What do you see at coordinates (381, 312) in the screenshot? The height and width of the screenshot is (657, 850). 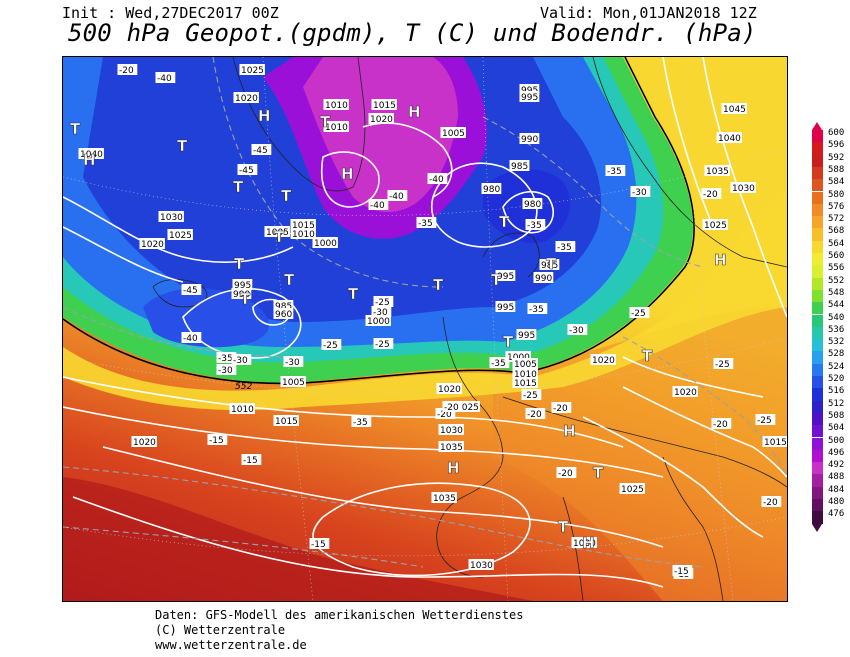 I see `temperature-label: -30` at bounding box center [381, 312].